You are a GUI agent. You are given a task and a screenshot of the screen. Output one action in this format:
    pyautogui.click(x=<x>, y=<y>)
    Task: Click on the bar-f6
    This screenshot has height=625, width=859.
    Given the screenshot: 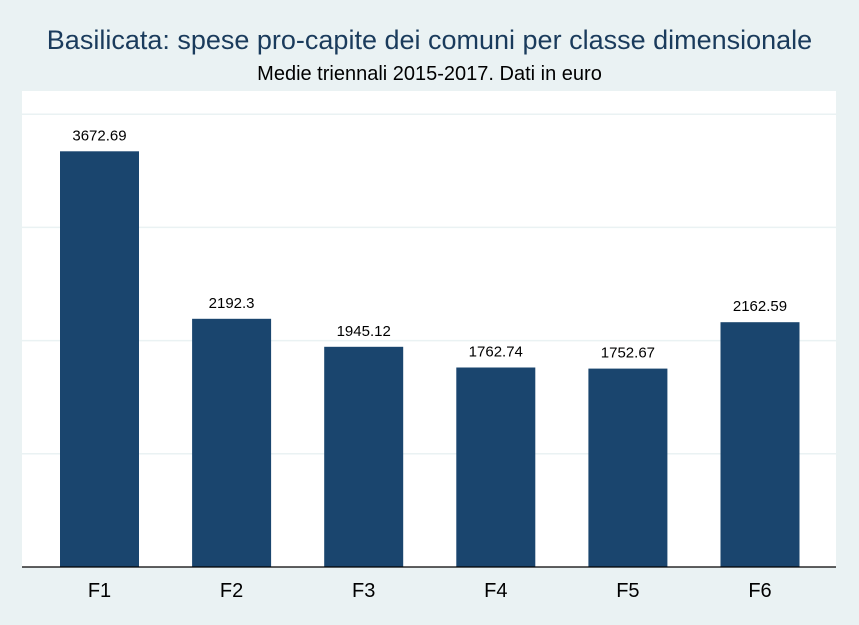 What is the action you would take?
    pyautogui.click(x=760, y=444)
    